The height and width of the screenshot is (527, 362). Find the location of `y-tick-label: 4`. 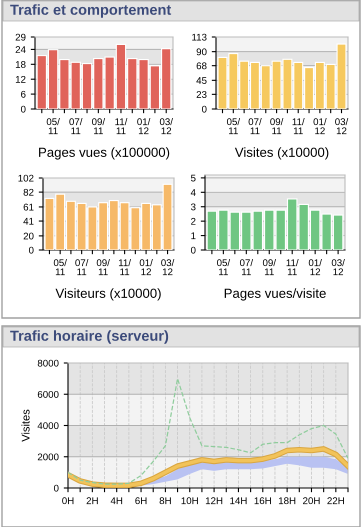

y-tick-label: 4 is located at coordinates (193, 192).